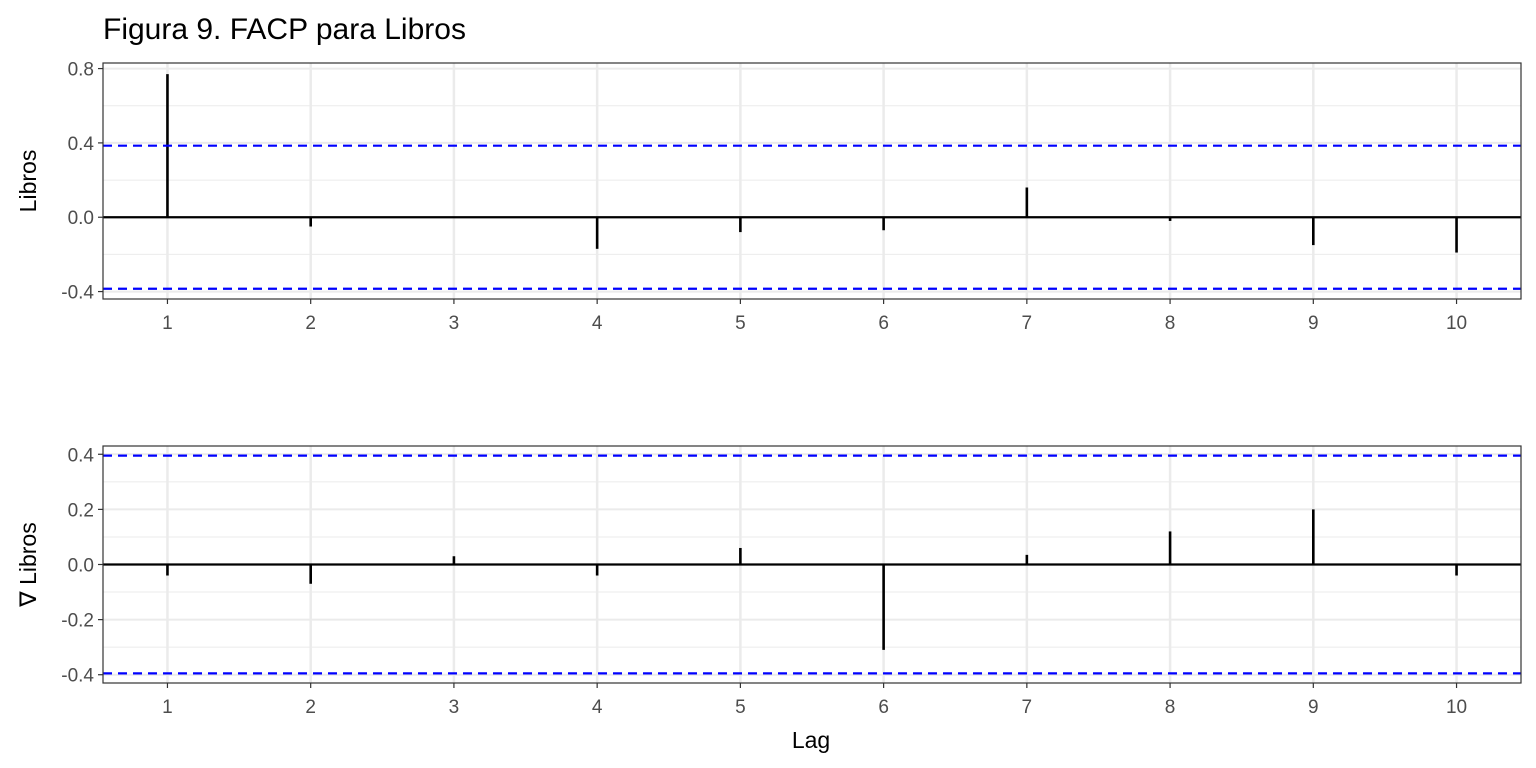  Describe the element at coordinates (81, 70) in the screenshot. I see `y-tick-label: 0.8` at that location.